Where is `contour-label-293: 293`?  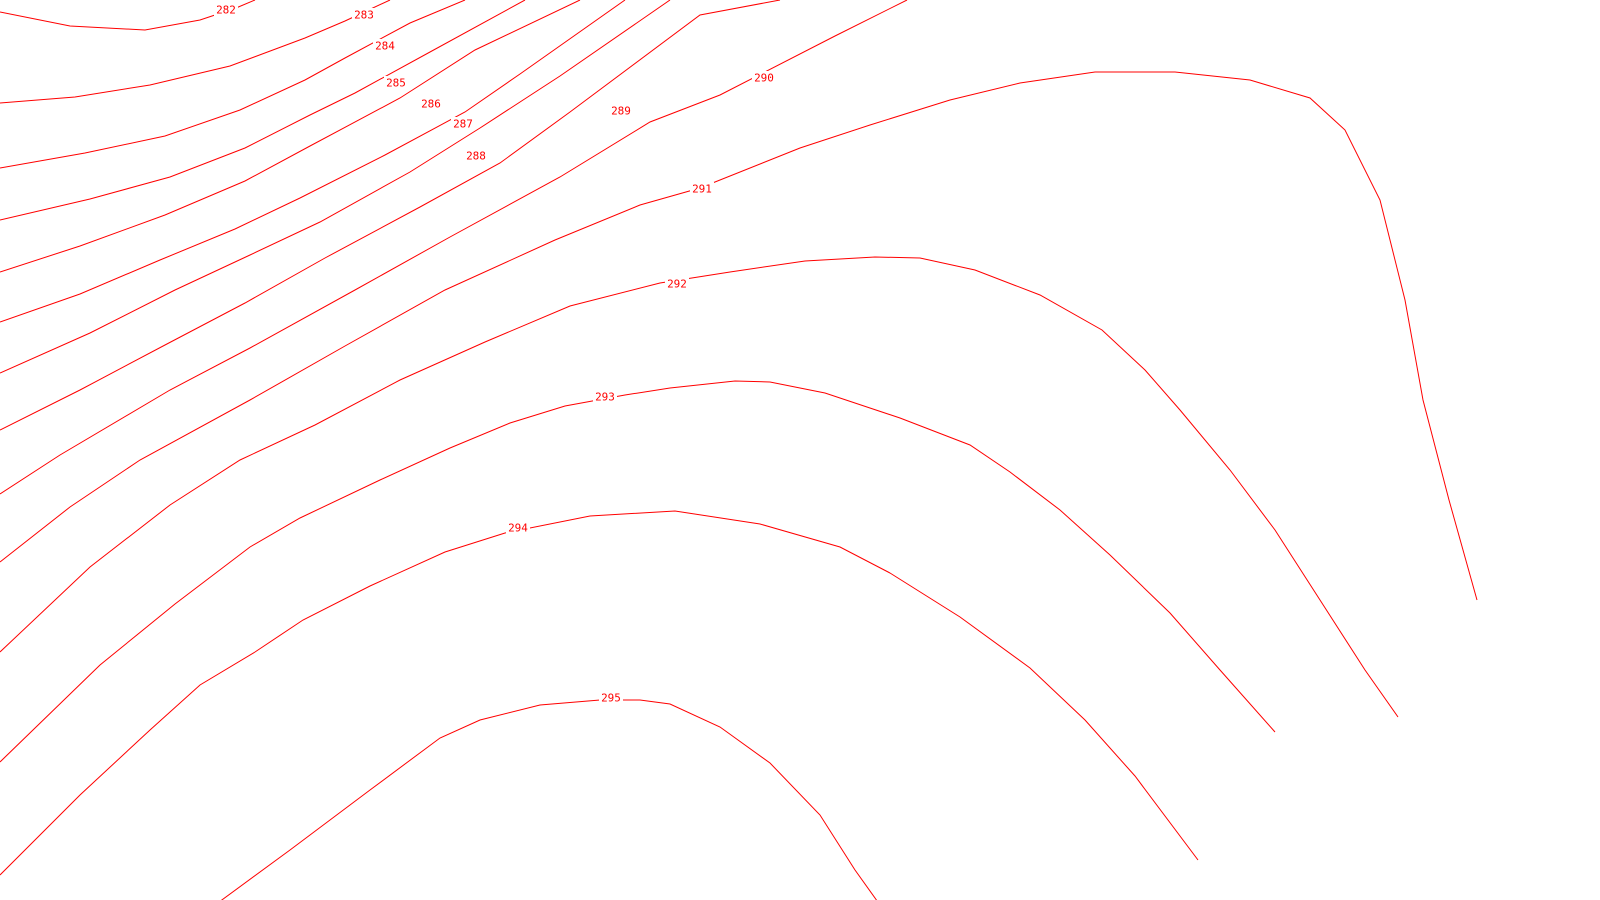 contour-label-293: 293 is located at coordinates (605, 397).